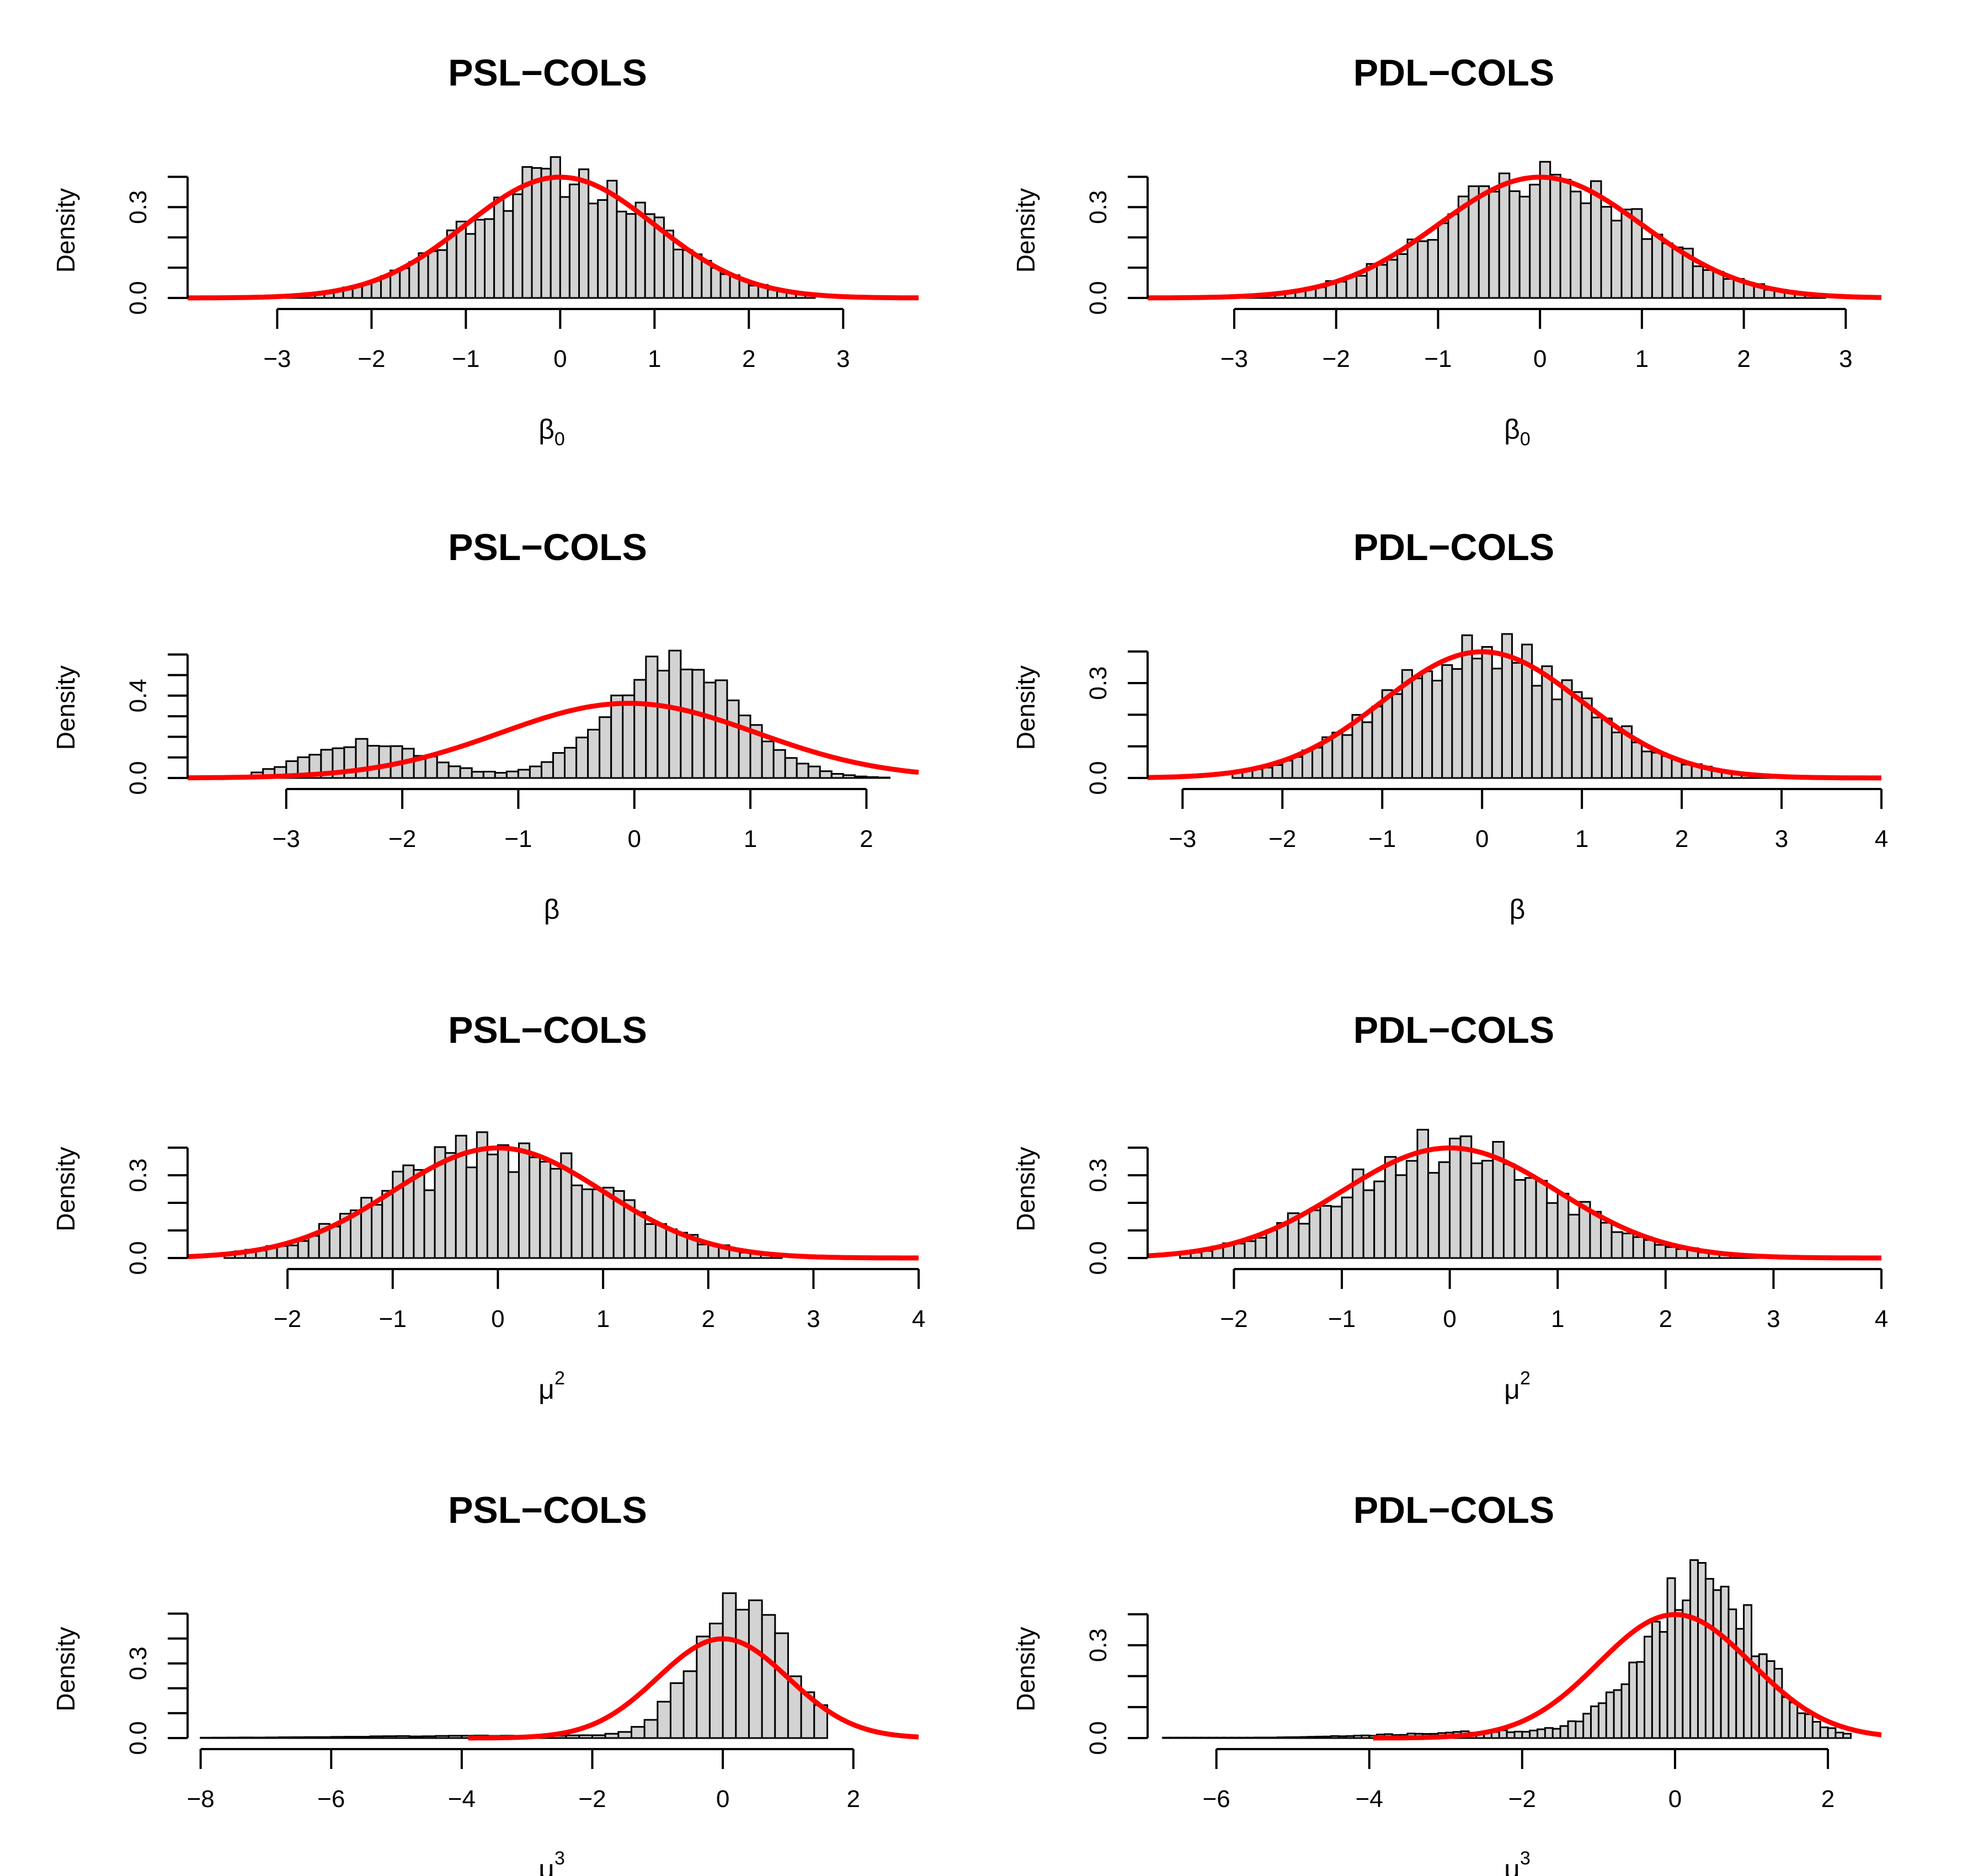 The image size is (1973, 1876). I want to click on y-tick-label: 0.4, so click(138, 695).